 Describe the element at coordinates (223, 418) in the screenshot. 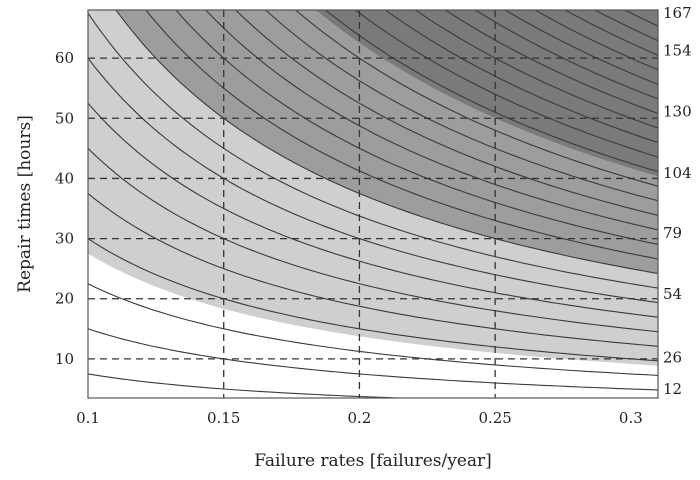

I see `x-tick-label: 0.15` at that location.